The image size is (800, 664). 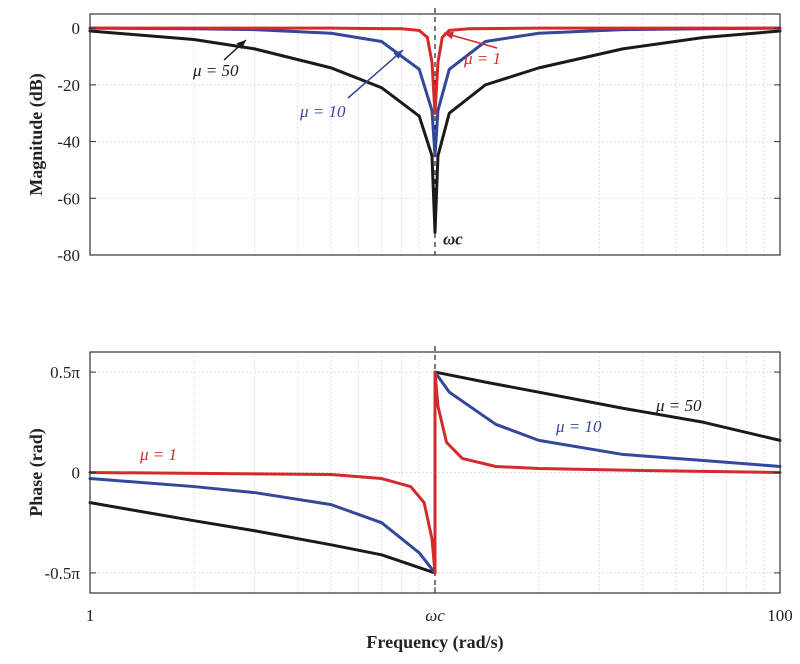 I want to click on mu50-annotation: μ = 50, so click(x=215, y=70).